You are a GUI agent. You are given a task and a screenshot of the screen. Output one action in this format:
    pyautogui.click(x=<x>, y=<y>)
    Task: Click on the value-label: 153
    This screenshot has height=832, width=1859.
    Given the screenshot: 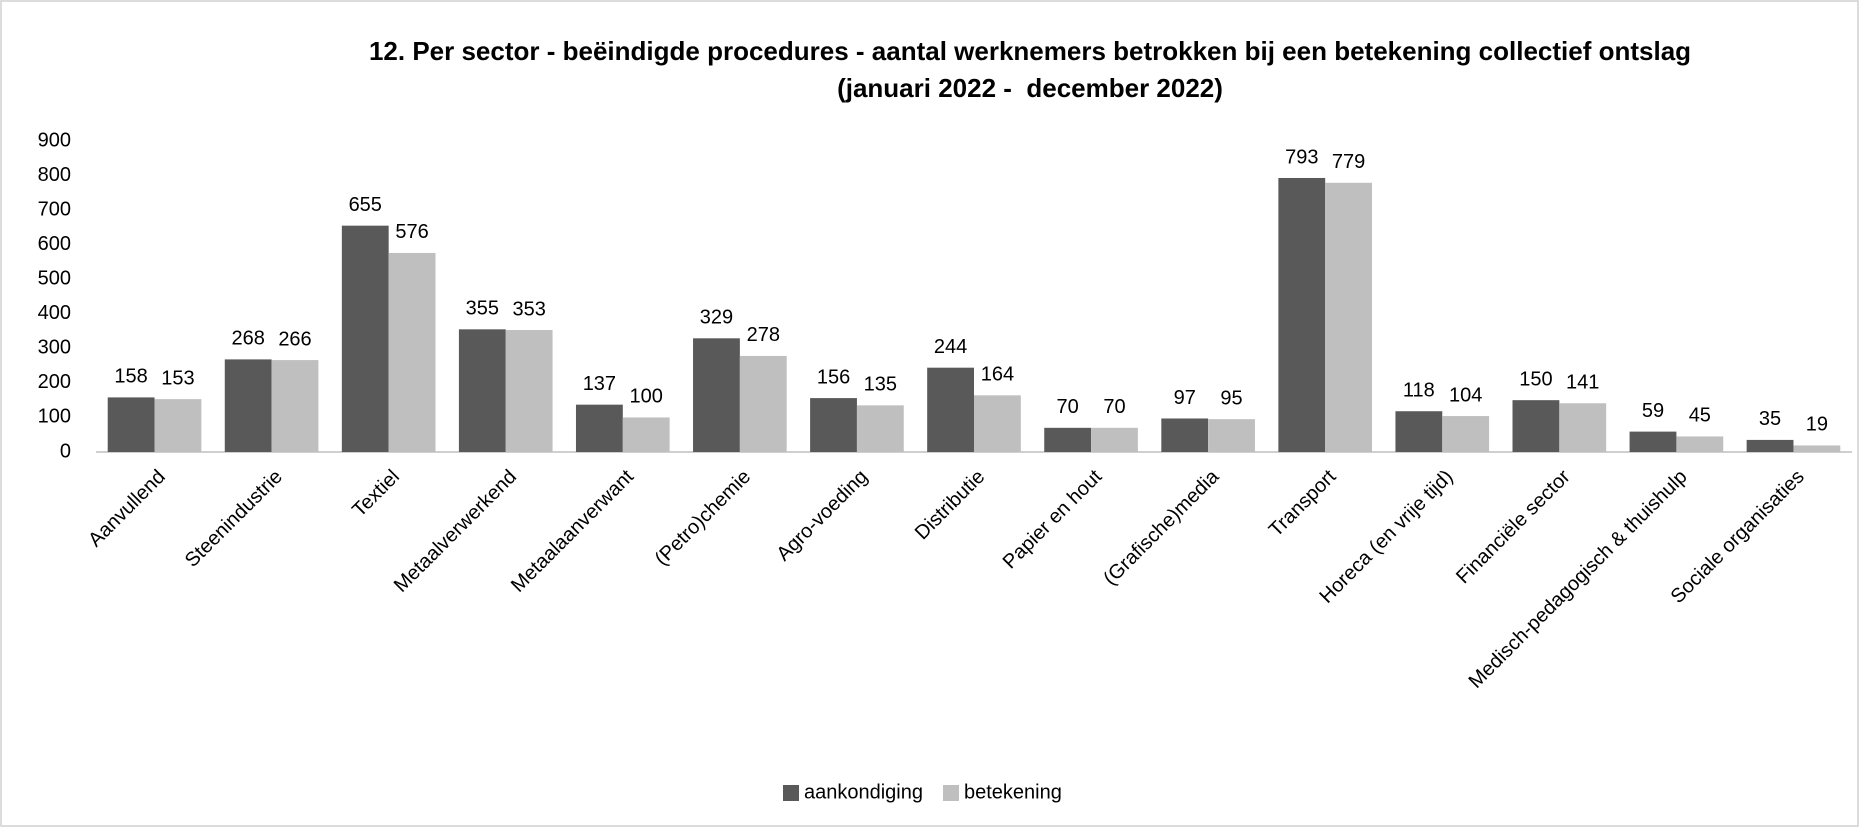 What is the action you would take?
    pyautogui.click(x=177, y=378)
    